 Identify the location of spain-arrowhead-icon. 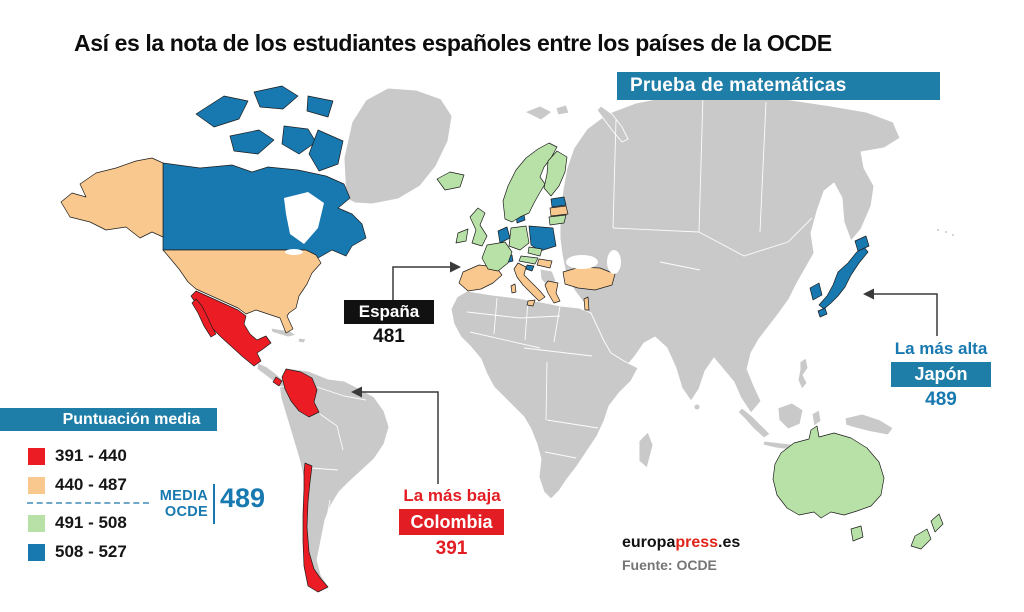
(455, 267).